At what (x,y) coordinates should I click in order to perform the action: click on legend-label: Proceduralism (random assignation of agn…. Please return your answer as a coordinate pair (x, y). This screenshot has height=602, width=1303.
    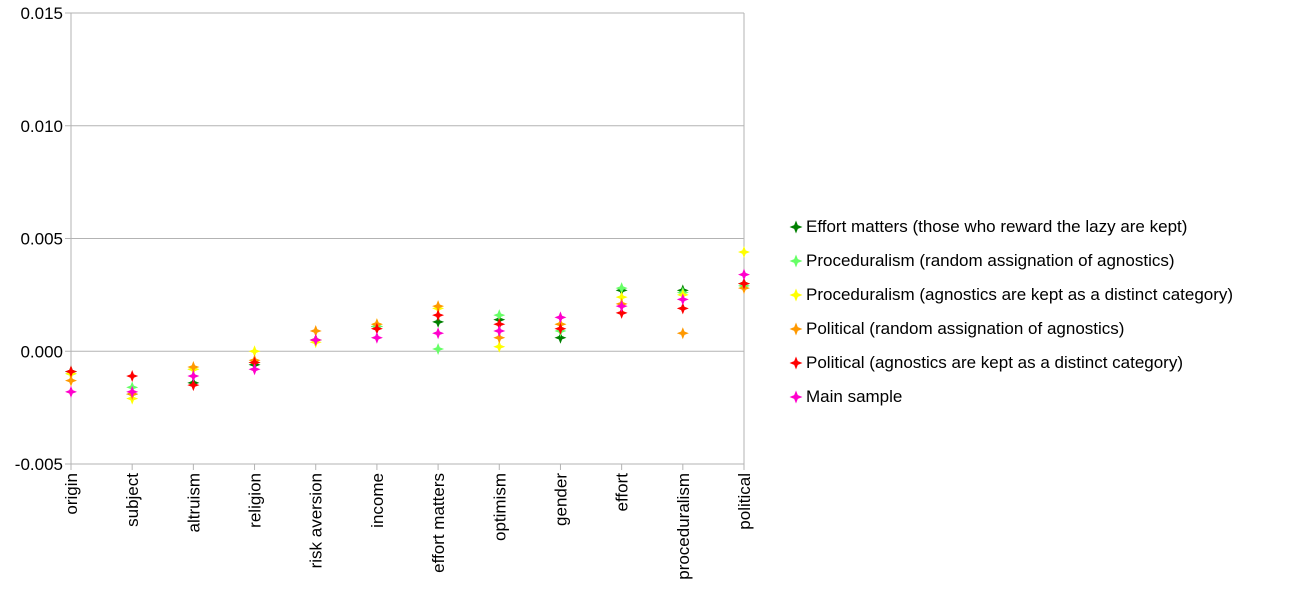
    Looking at the image, I should click on (990, 260).